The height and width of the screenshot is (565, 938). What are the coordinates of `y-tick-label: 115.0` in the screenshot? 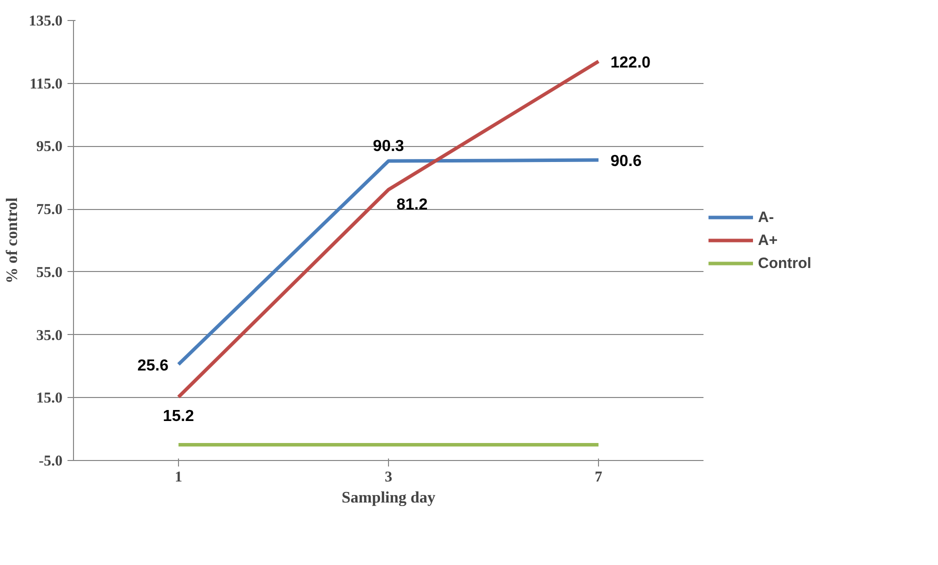 It's located at (46, 84).